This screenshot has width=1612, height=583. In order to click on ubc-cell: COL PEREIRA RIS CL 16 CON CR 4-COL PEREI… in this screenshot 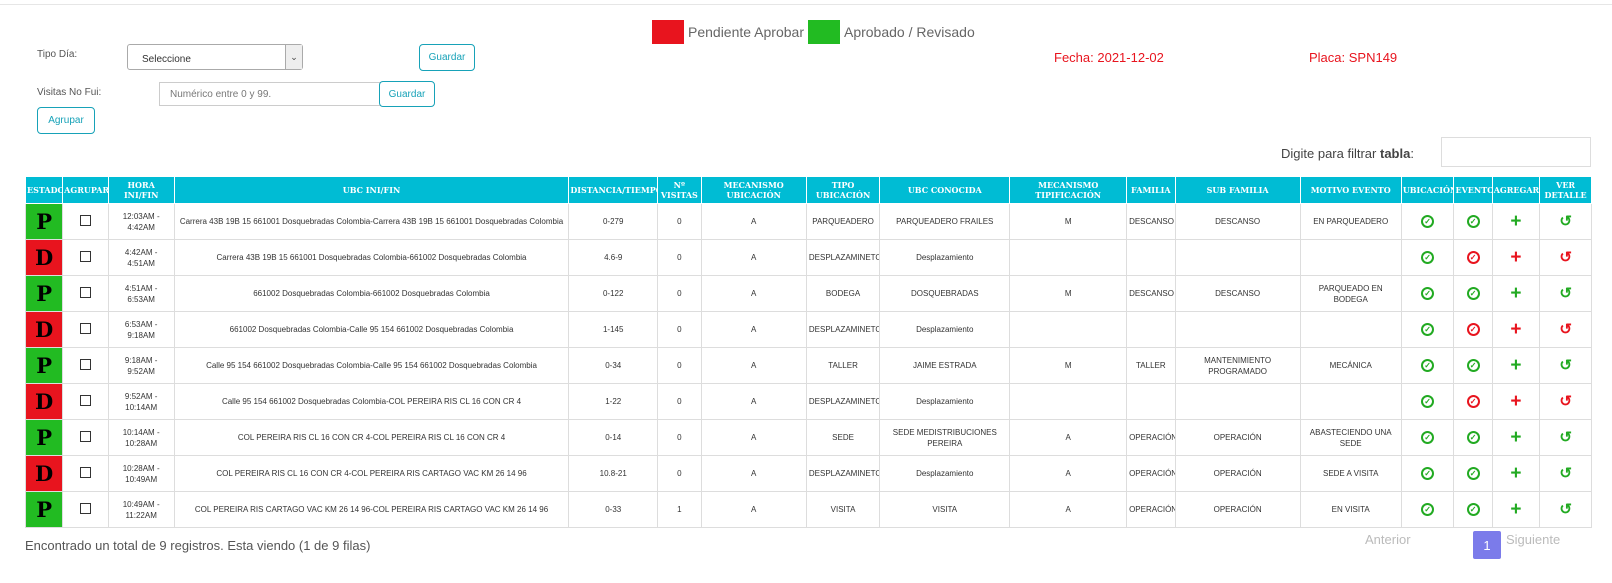, I will do `click(371, 473)`.